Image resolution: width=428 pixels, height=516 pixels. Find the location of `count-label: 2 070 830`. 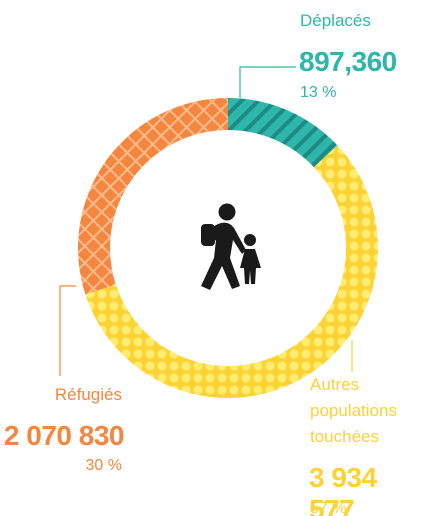

count-label: 2 070 830 is located at coordinates (64, 435).